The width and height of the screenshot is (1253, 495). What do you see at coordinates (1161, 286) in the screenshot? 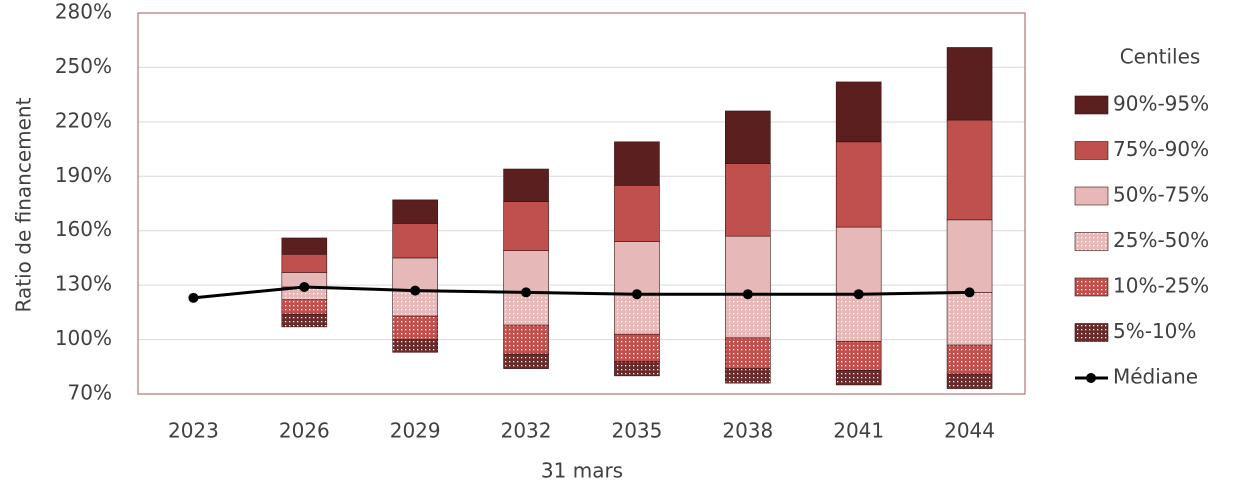
I see `legend-label: 10%-25%` at bounding box center [1161, 286].